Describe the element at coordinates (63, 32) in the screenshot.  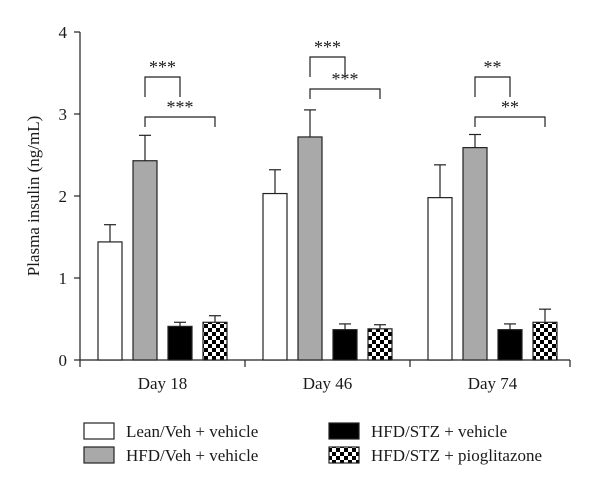
I see `y-tick-label: 4` at that location.